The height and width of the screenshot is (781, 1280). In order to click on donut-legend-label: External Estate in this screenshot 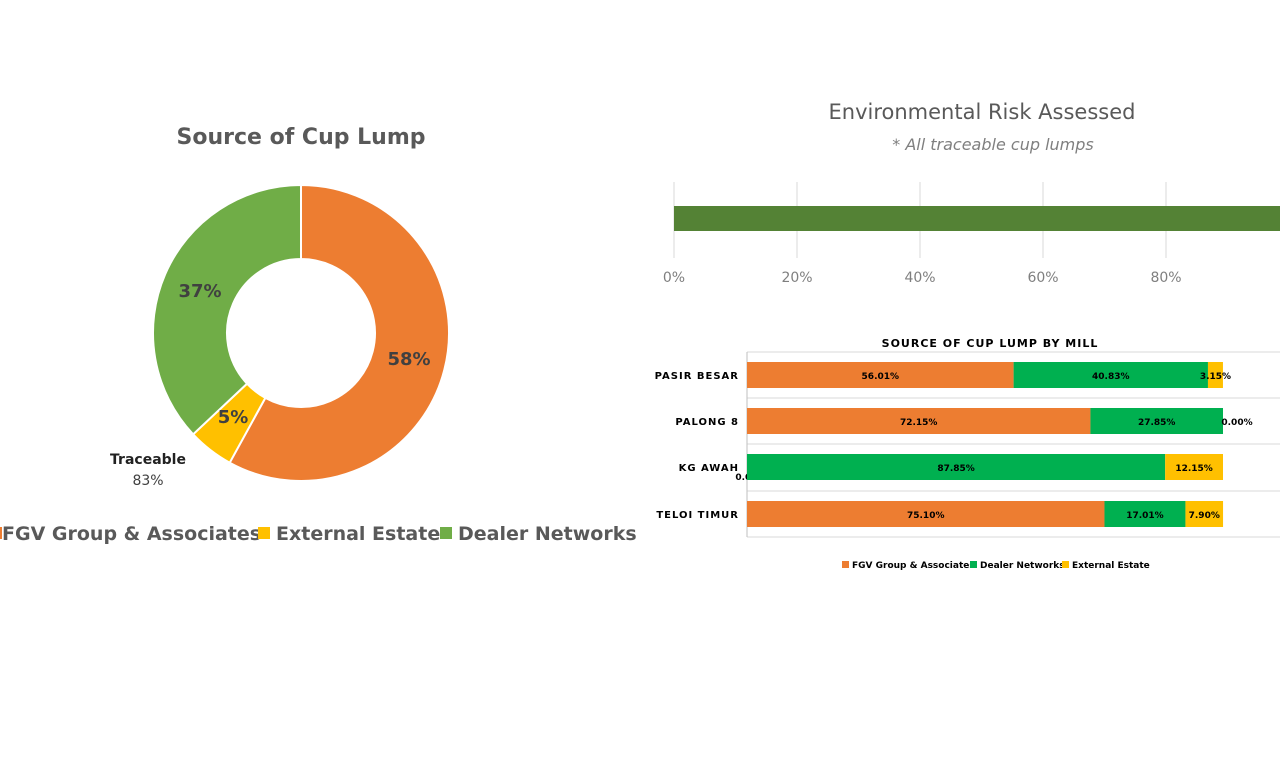, I will do `click(358, 534)`.